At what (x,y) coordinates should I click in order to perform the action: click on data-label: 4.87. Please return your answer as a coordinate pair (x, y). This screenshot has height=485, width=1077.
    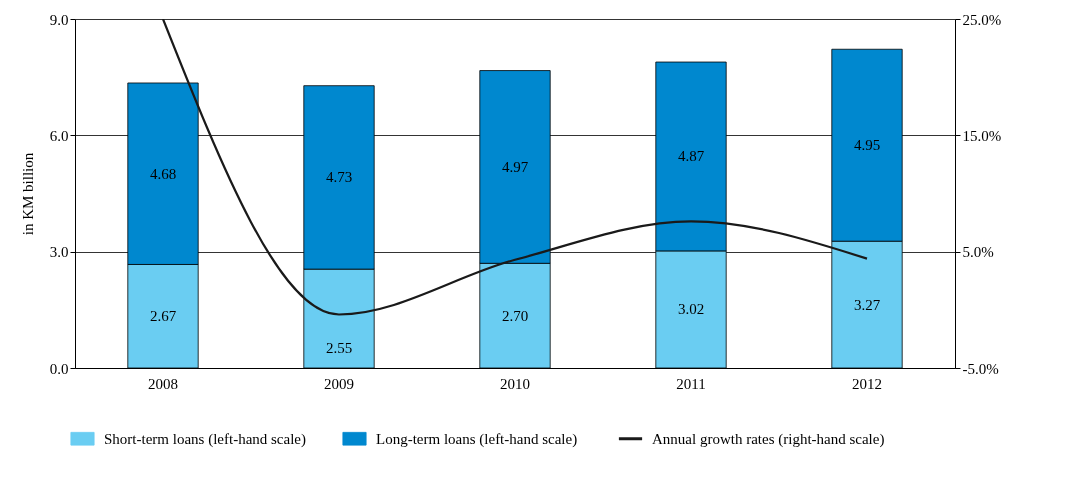
    Looking at the image, I should click on (691, 156).